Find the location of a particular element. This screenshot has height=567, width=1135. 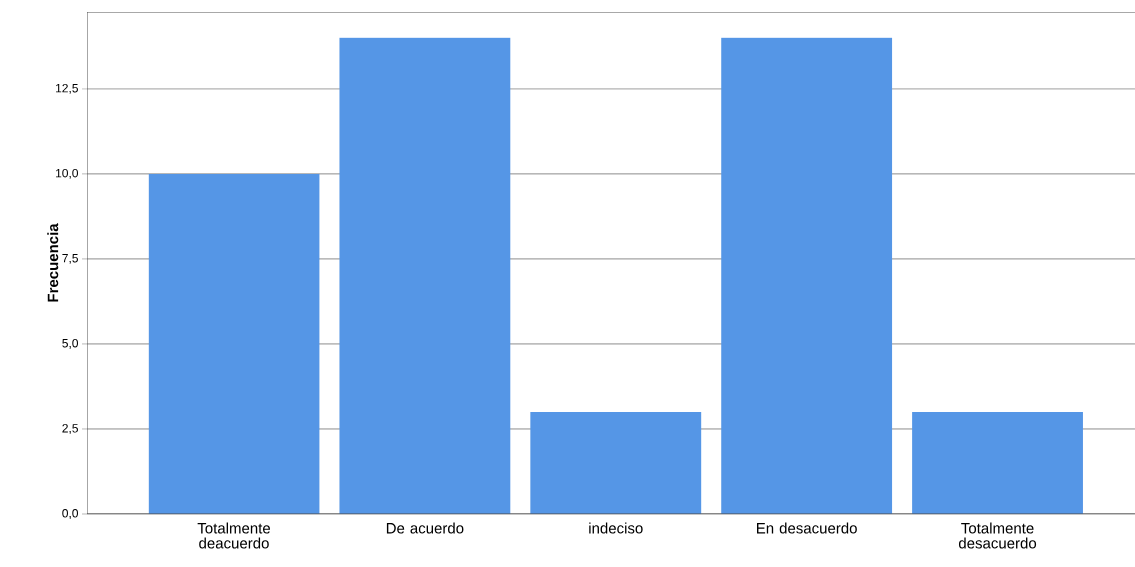

y-axis-title: Frecuencia is located at coordinates (53, 262).